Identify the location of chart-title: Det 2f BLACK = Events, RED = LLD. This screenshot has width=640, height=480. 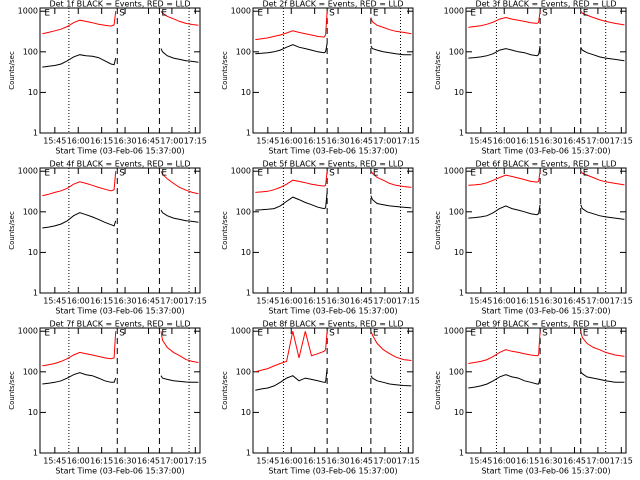
(332, 4).